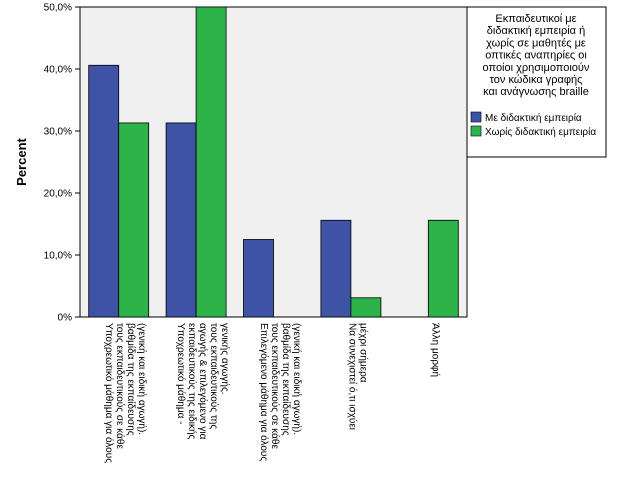  What do you see at coordinates (363, 353) in the screenshot?
I see `x-category-label-line: μέχρι σήμερα` at bounding box center [363, 353].